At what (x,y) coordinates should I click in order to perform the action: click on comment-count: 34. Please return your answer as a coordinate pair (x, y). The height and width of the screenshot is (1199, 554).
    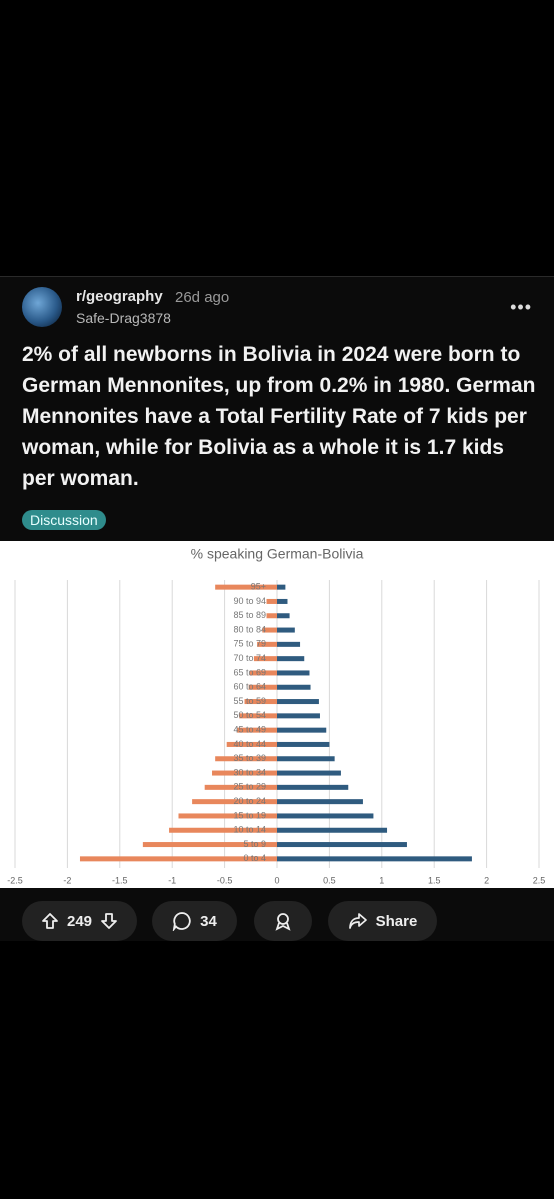
    Looking at the image, I should click on (208, 921).